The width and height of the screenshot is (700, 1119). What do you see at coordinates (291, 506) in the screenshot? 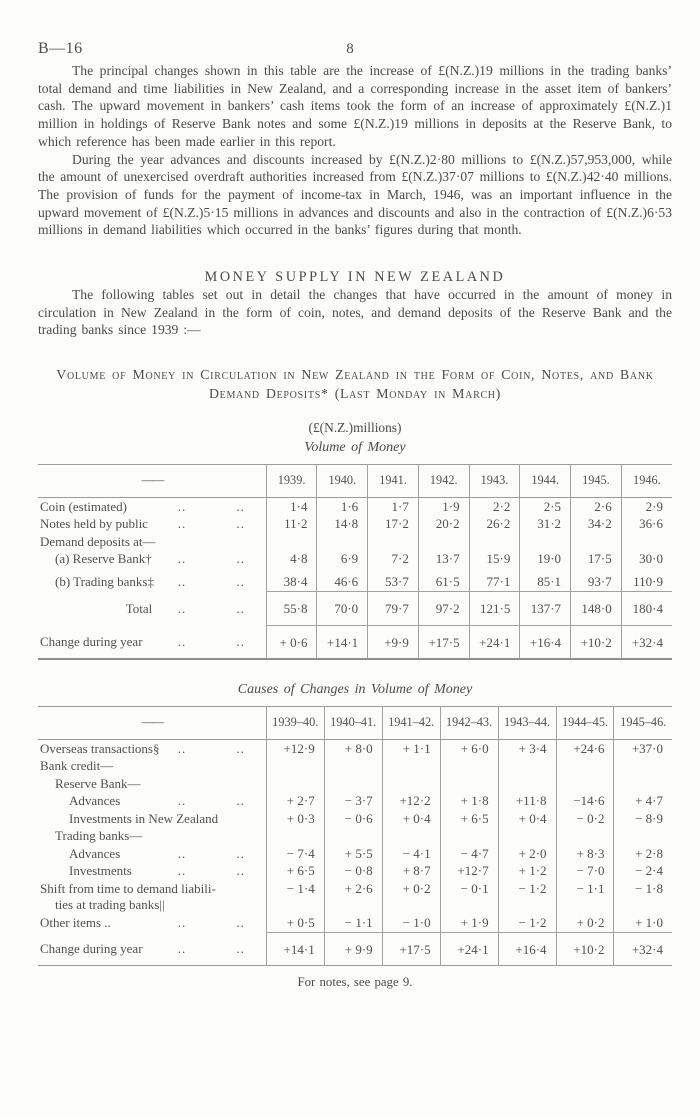
I see `value-cell: 1·4` at bounding box center [291, 506].